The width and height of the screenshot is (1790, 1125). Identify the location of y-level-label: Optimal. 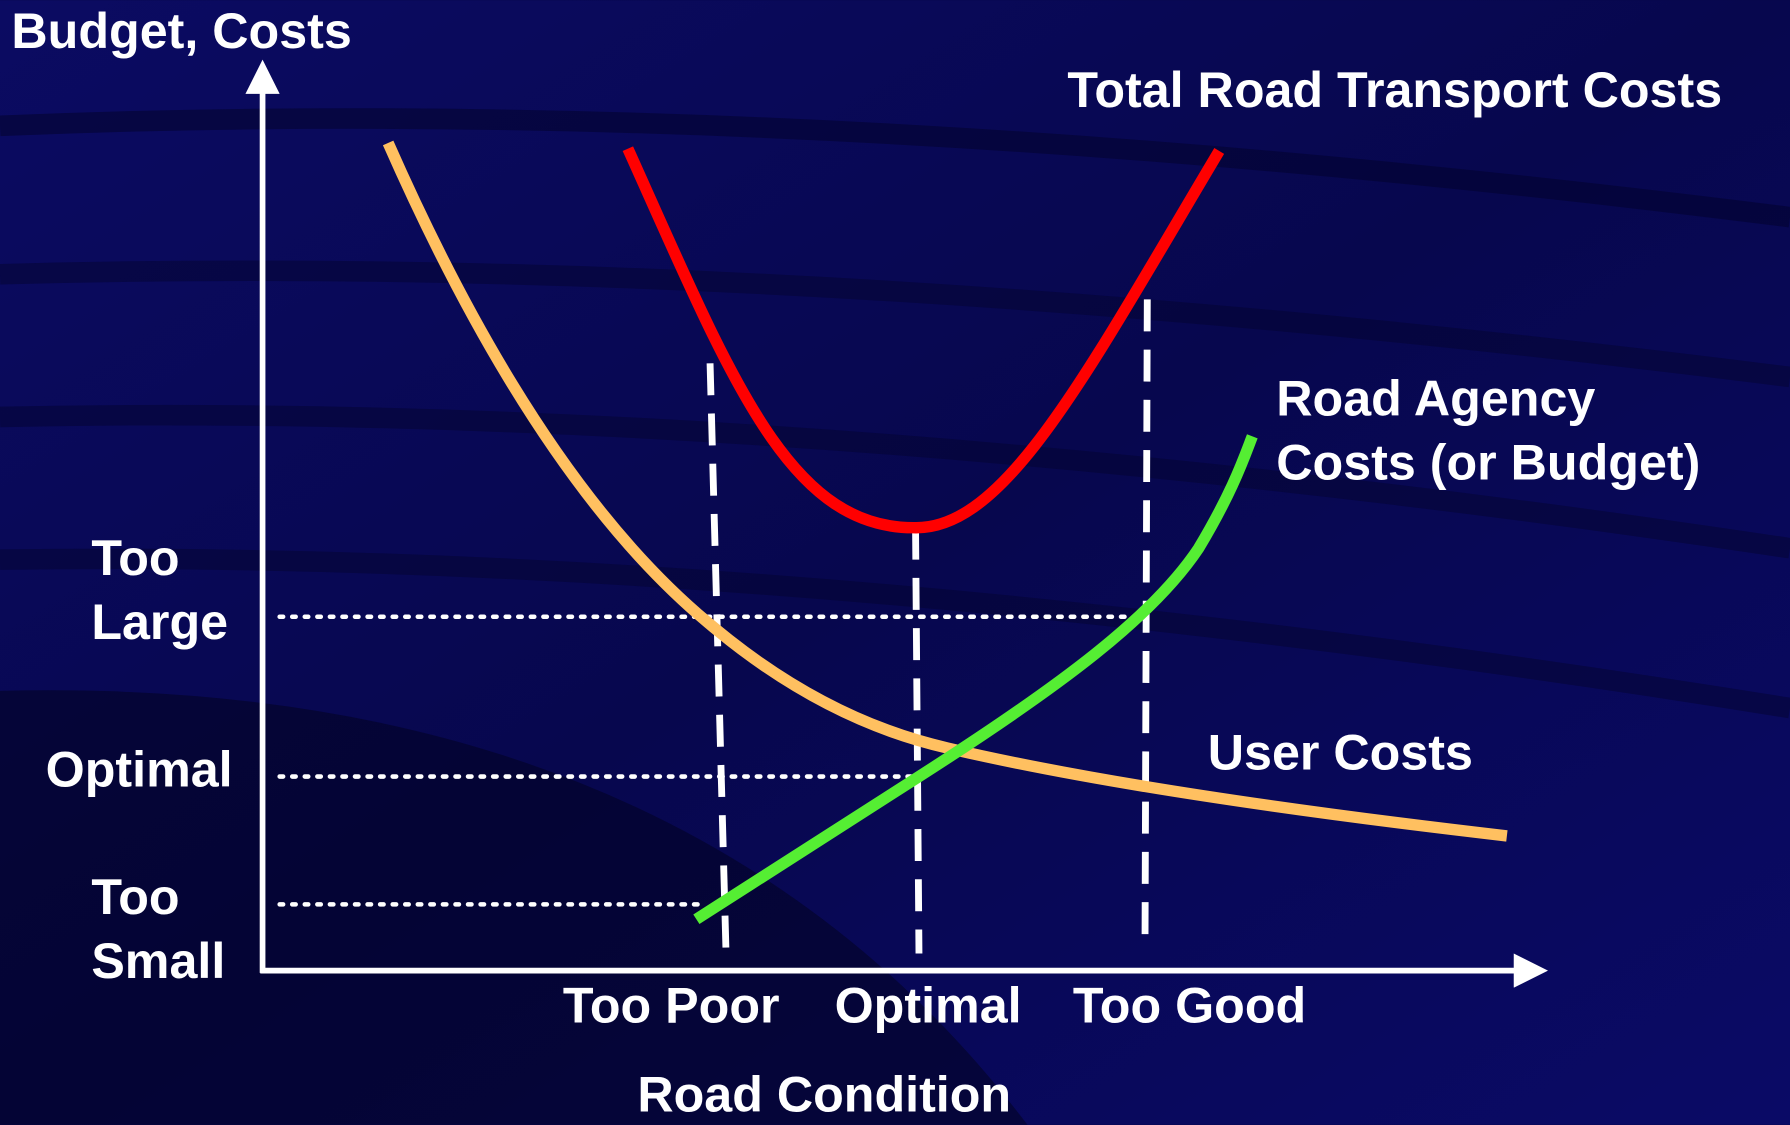
(139, 769).